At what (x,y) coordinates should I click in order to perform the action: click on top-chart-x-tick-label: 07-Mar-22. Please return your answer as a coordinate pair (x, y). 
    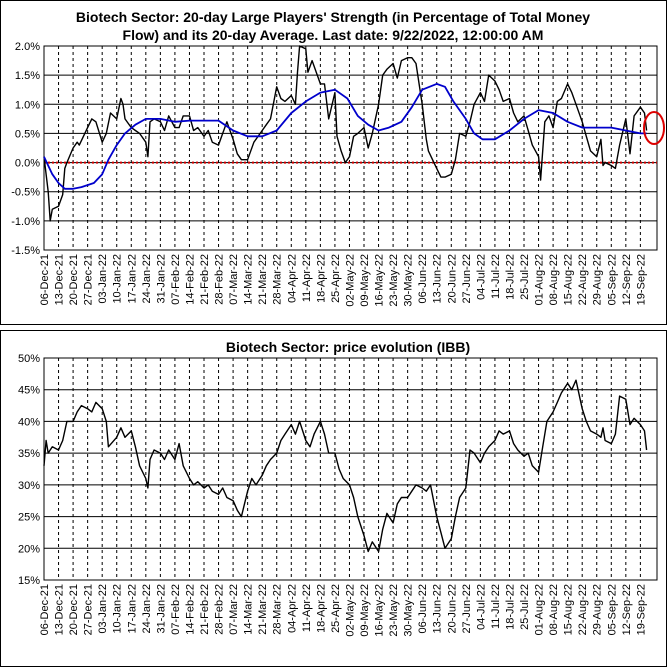
    Looking at the image, I should click on (234, 279).